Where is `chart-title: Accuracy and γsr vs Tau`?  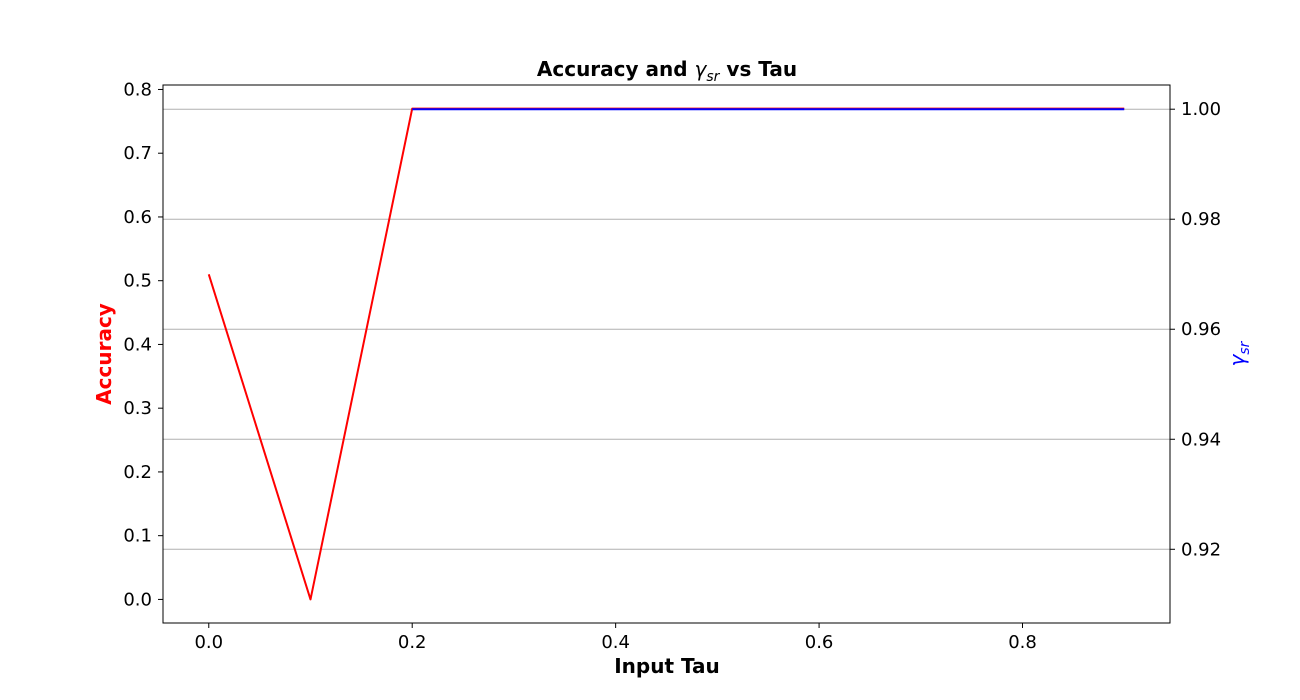
chart-title: Accuracy and γsr vs Tau is located at coordinates (667, 71).